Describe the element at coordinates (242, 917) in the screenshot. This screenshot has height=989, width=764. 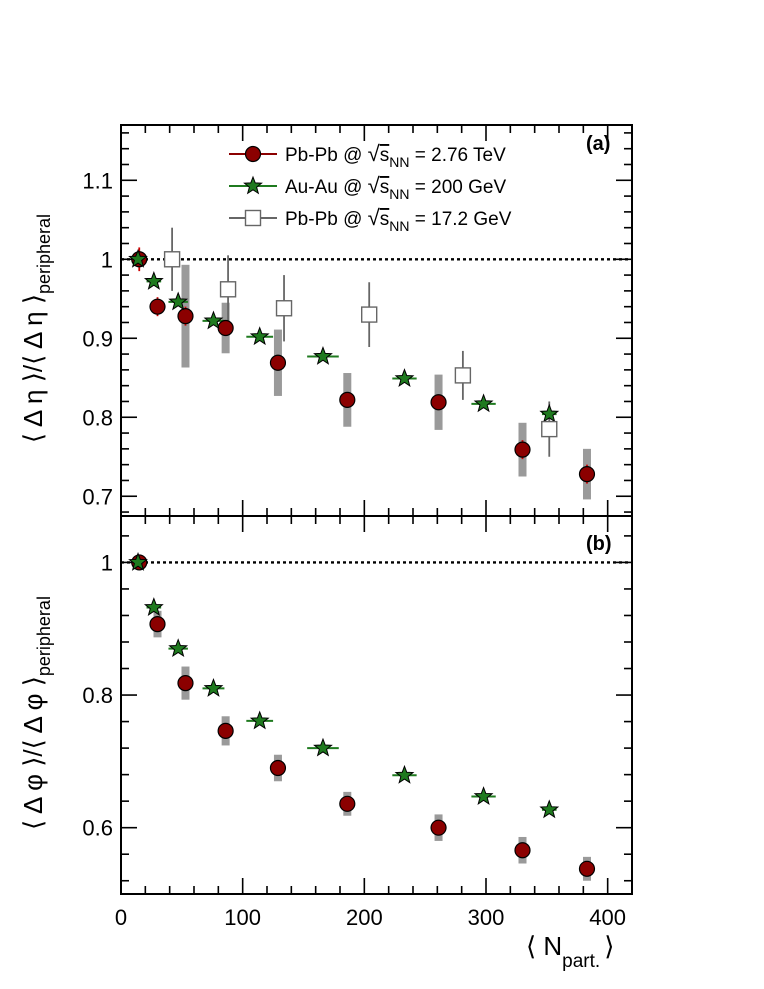
I see `x-tick-label: 100` at that location.